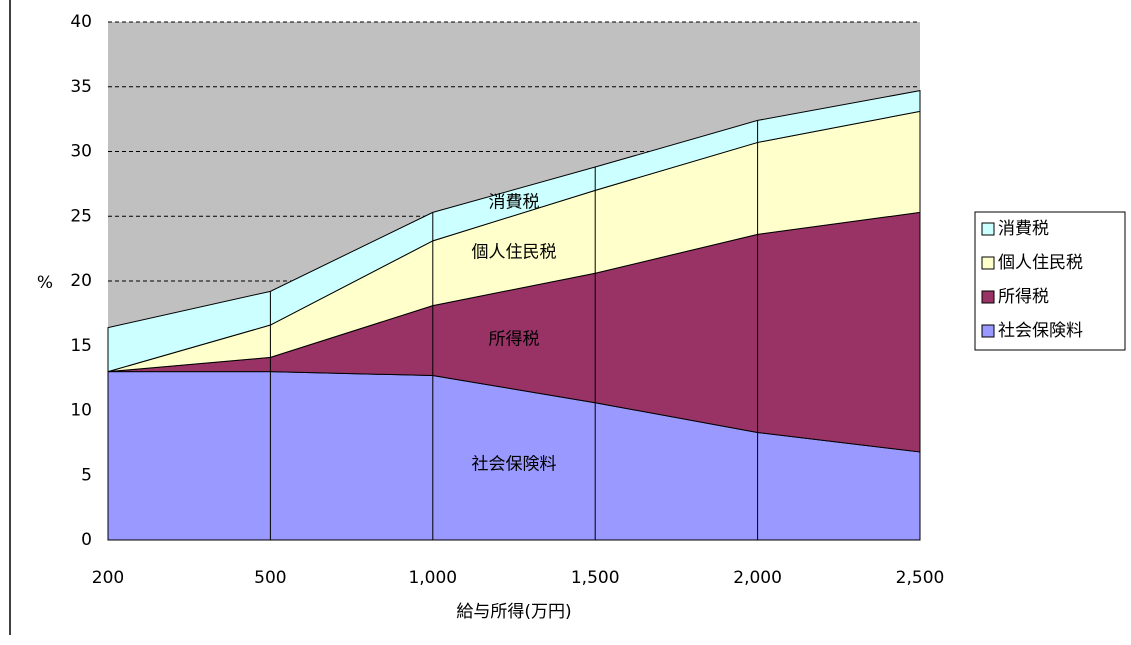  Describe the element at coordinates (81, 152) in the screenshot. I see `y-tick-label: 30` at that location.